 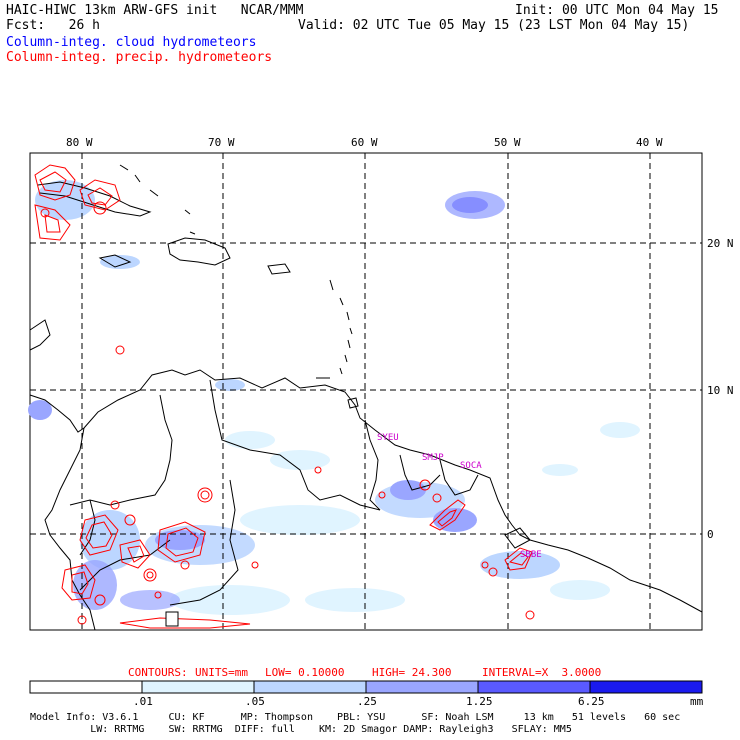 I want to click on lon-label: 60 W, so click(x=364, y=142).